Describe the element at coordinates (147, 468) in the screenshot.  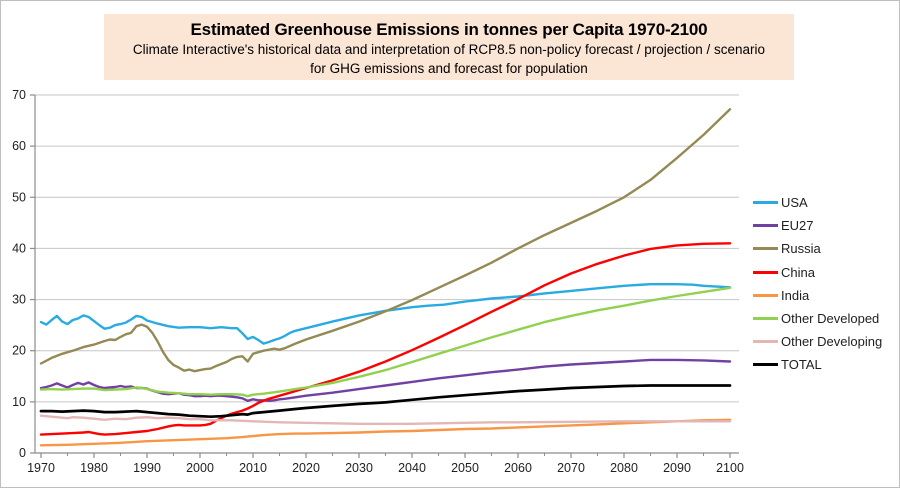
I see `x-axis-label: 1990` at that location.